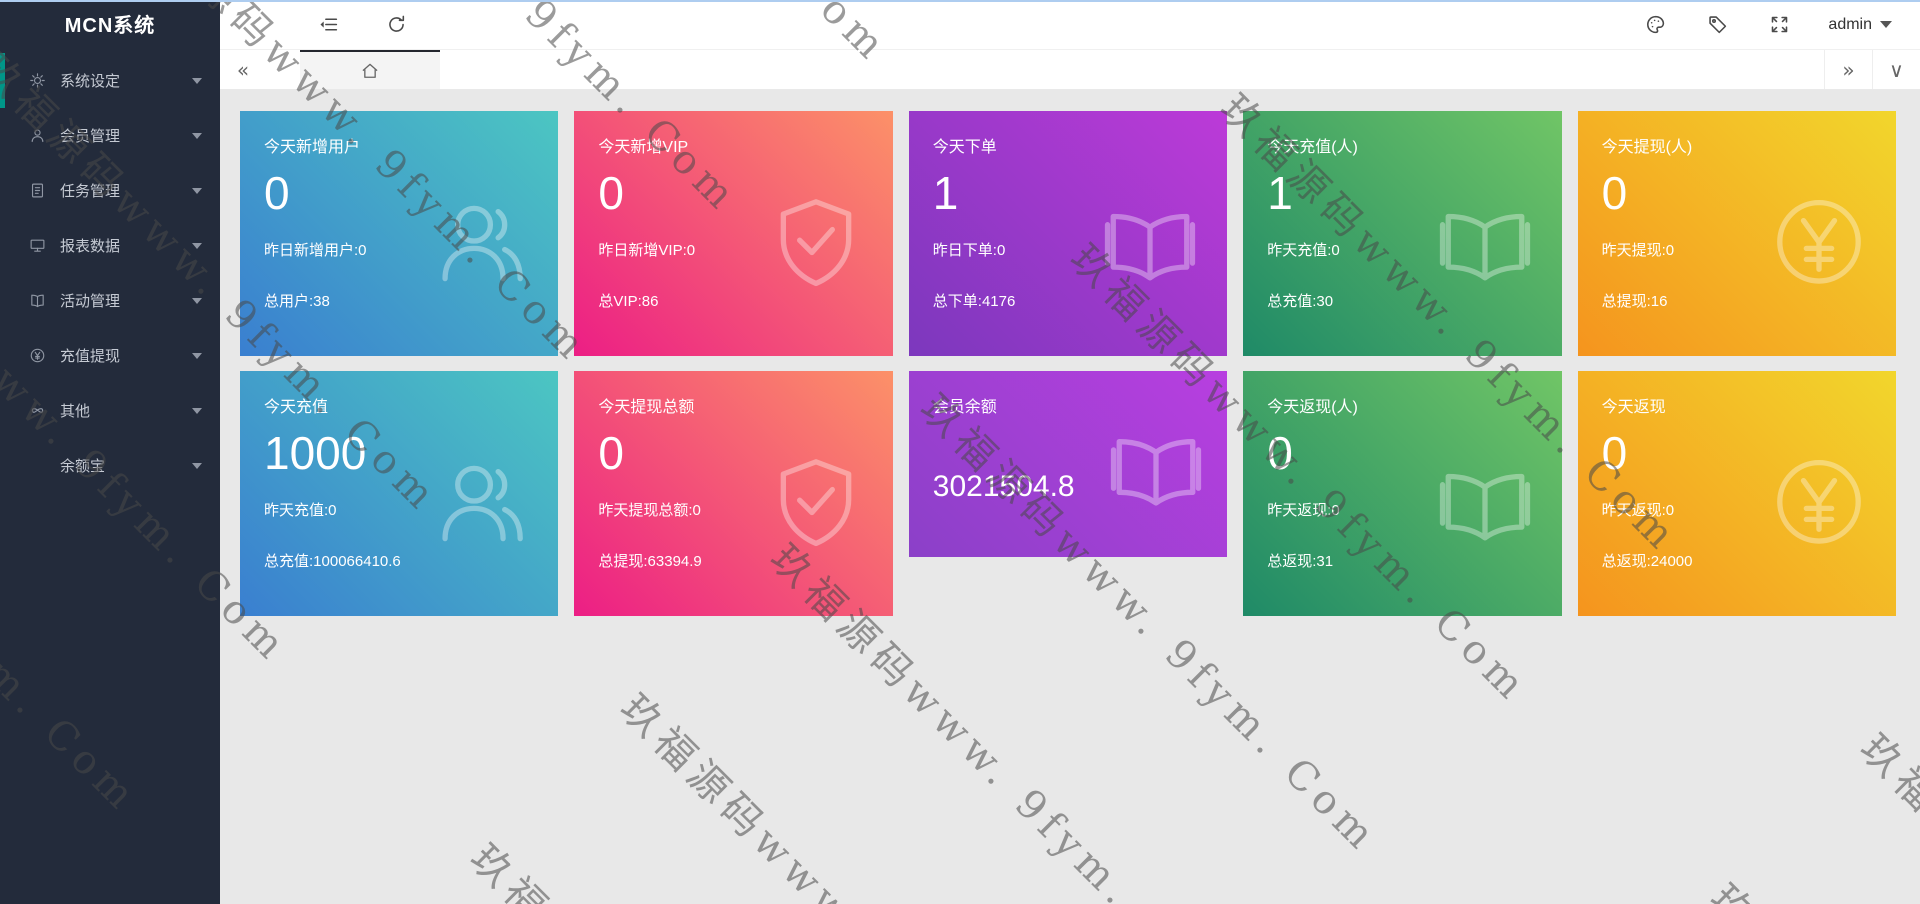  I want to click on sidebar-item-4: 报表数据, so click(110, 245).